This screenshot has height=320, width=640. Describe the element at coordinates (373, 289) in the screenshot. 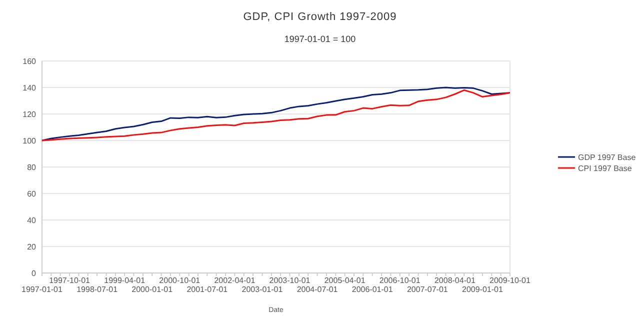

I see `x-tick-label: 2006-01-01` at that location.